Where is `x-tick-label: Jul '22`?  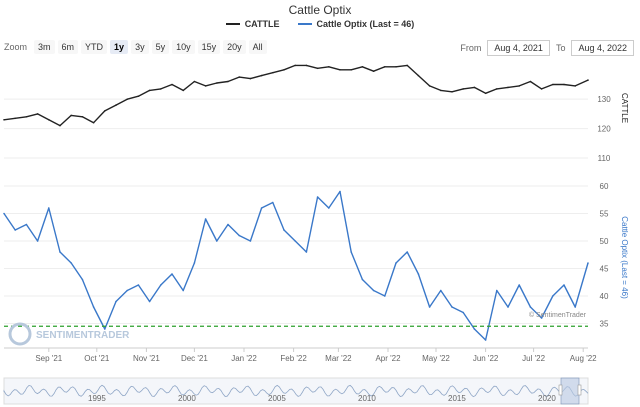 x-tick-label: Jul '22 is located at coordinates (533, 358).